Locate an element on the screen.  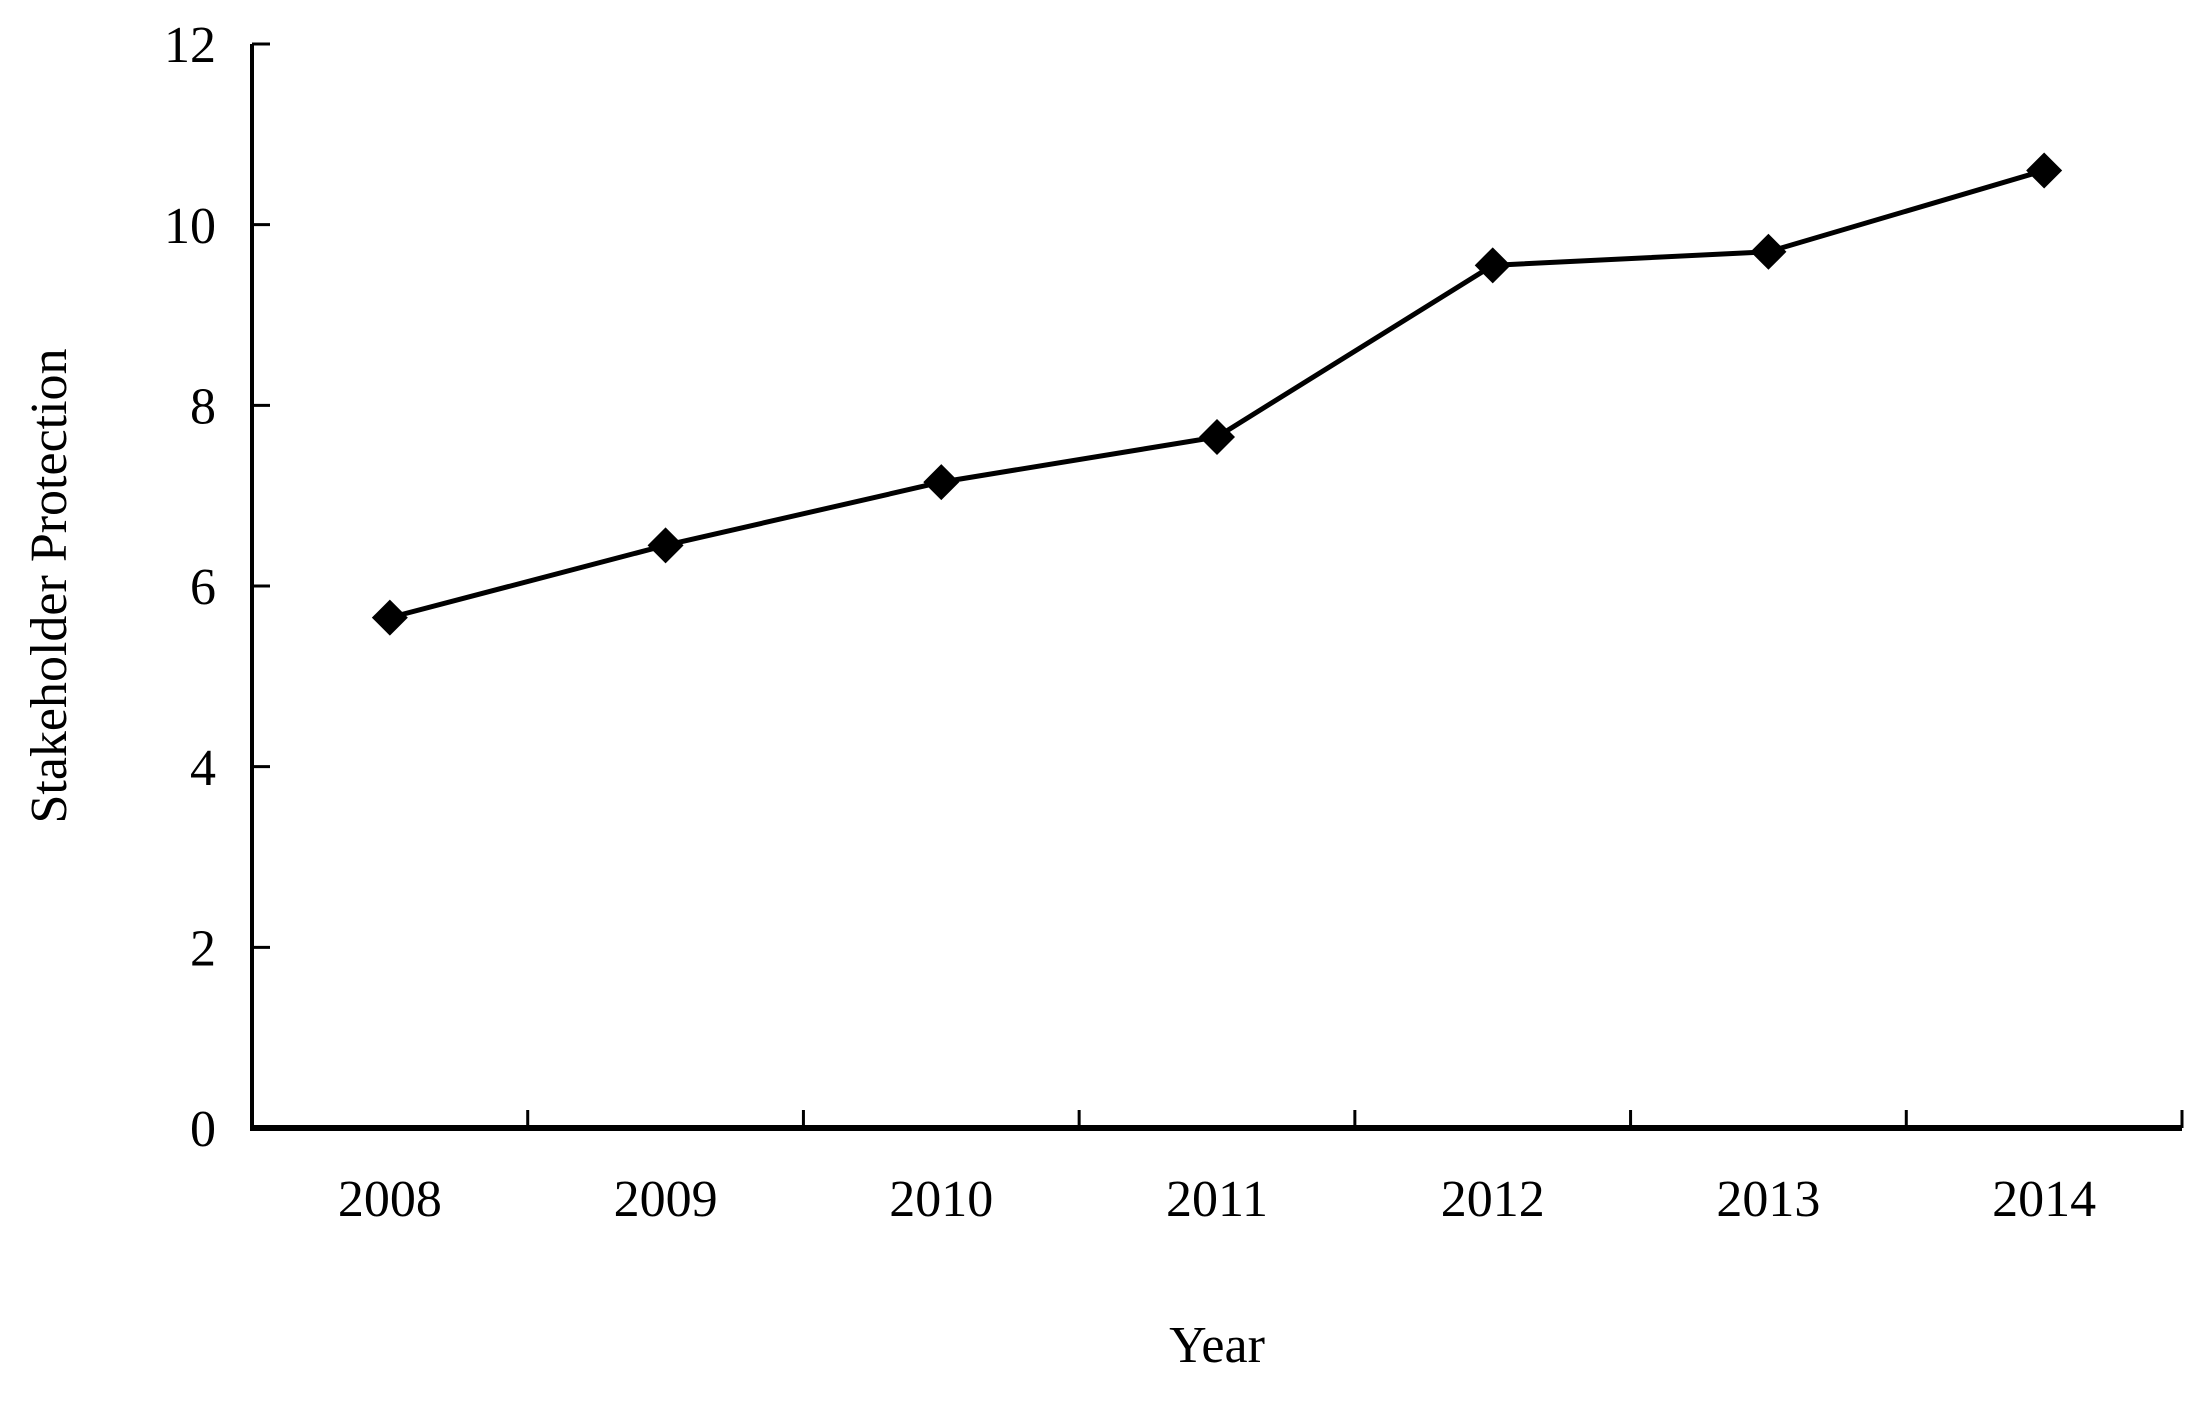
x-axis-tick-labels: 2008 2009 2010 2011 2012 2013 2014 is located at coordinates (1217, 1199).